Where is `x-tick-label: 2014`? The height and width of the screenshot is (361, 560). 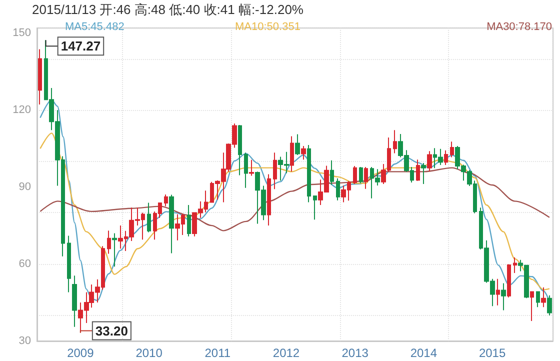 x-tick-label: 2014 is located at coordinates (424, 353).